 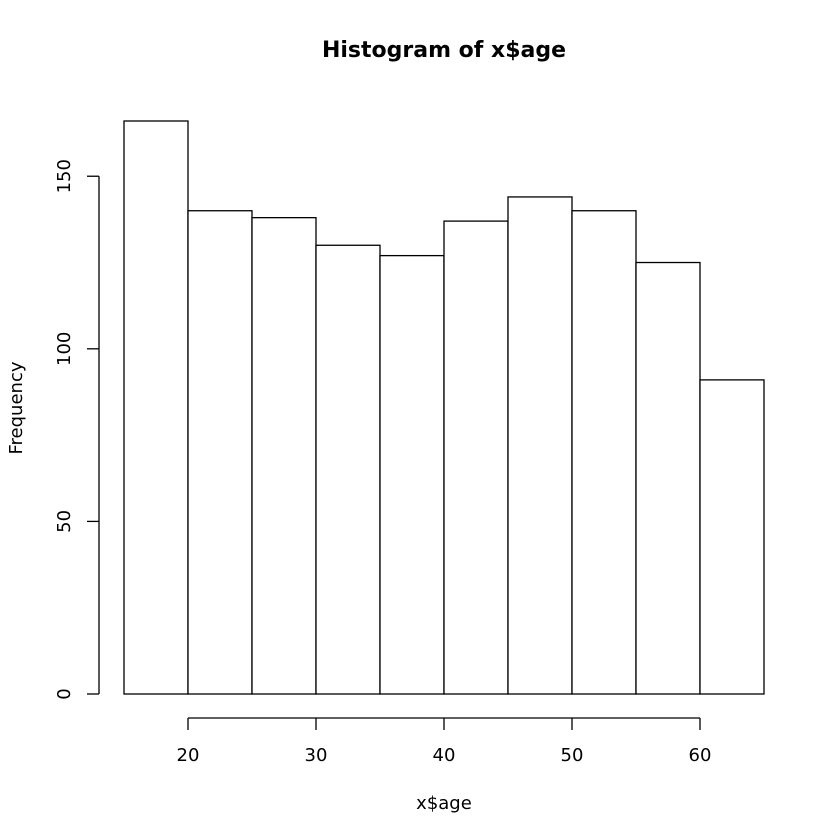 What do you see at coordinates (16, 407) in the screenshot?
I see `y-axis-label: Frequency` at bounding box center [16, 407].